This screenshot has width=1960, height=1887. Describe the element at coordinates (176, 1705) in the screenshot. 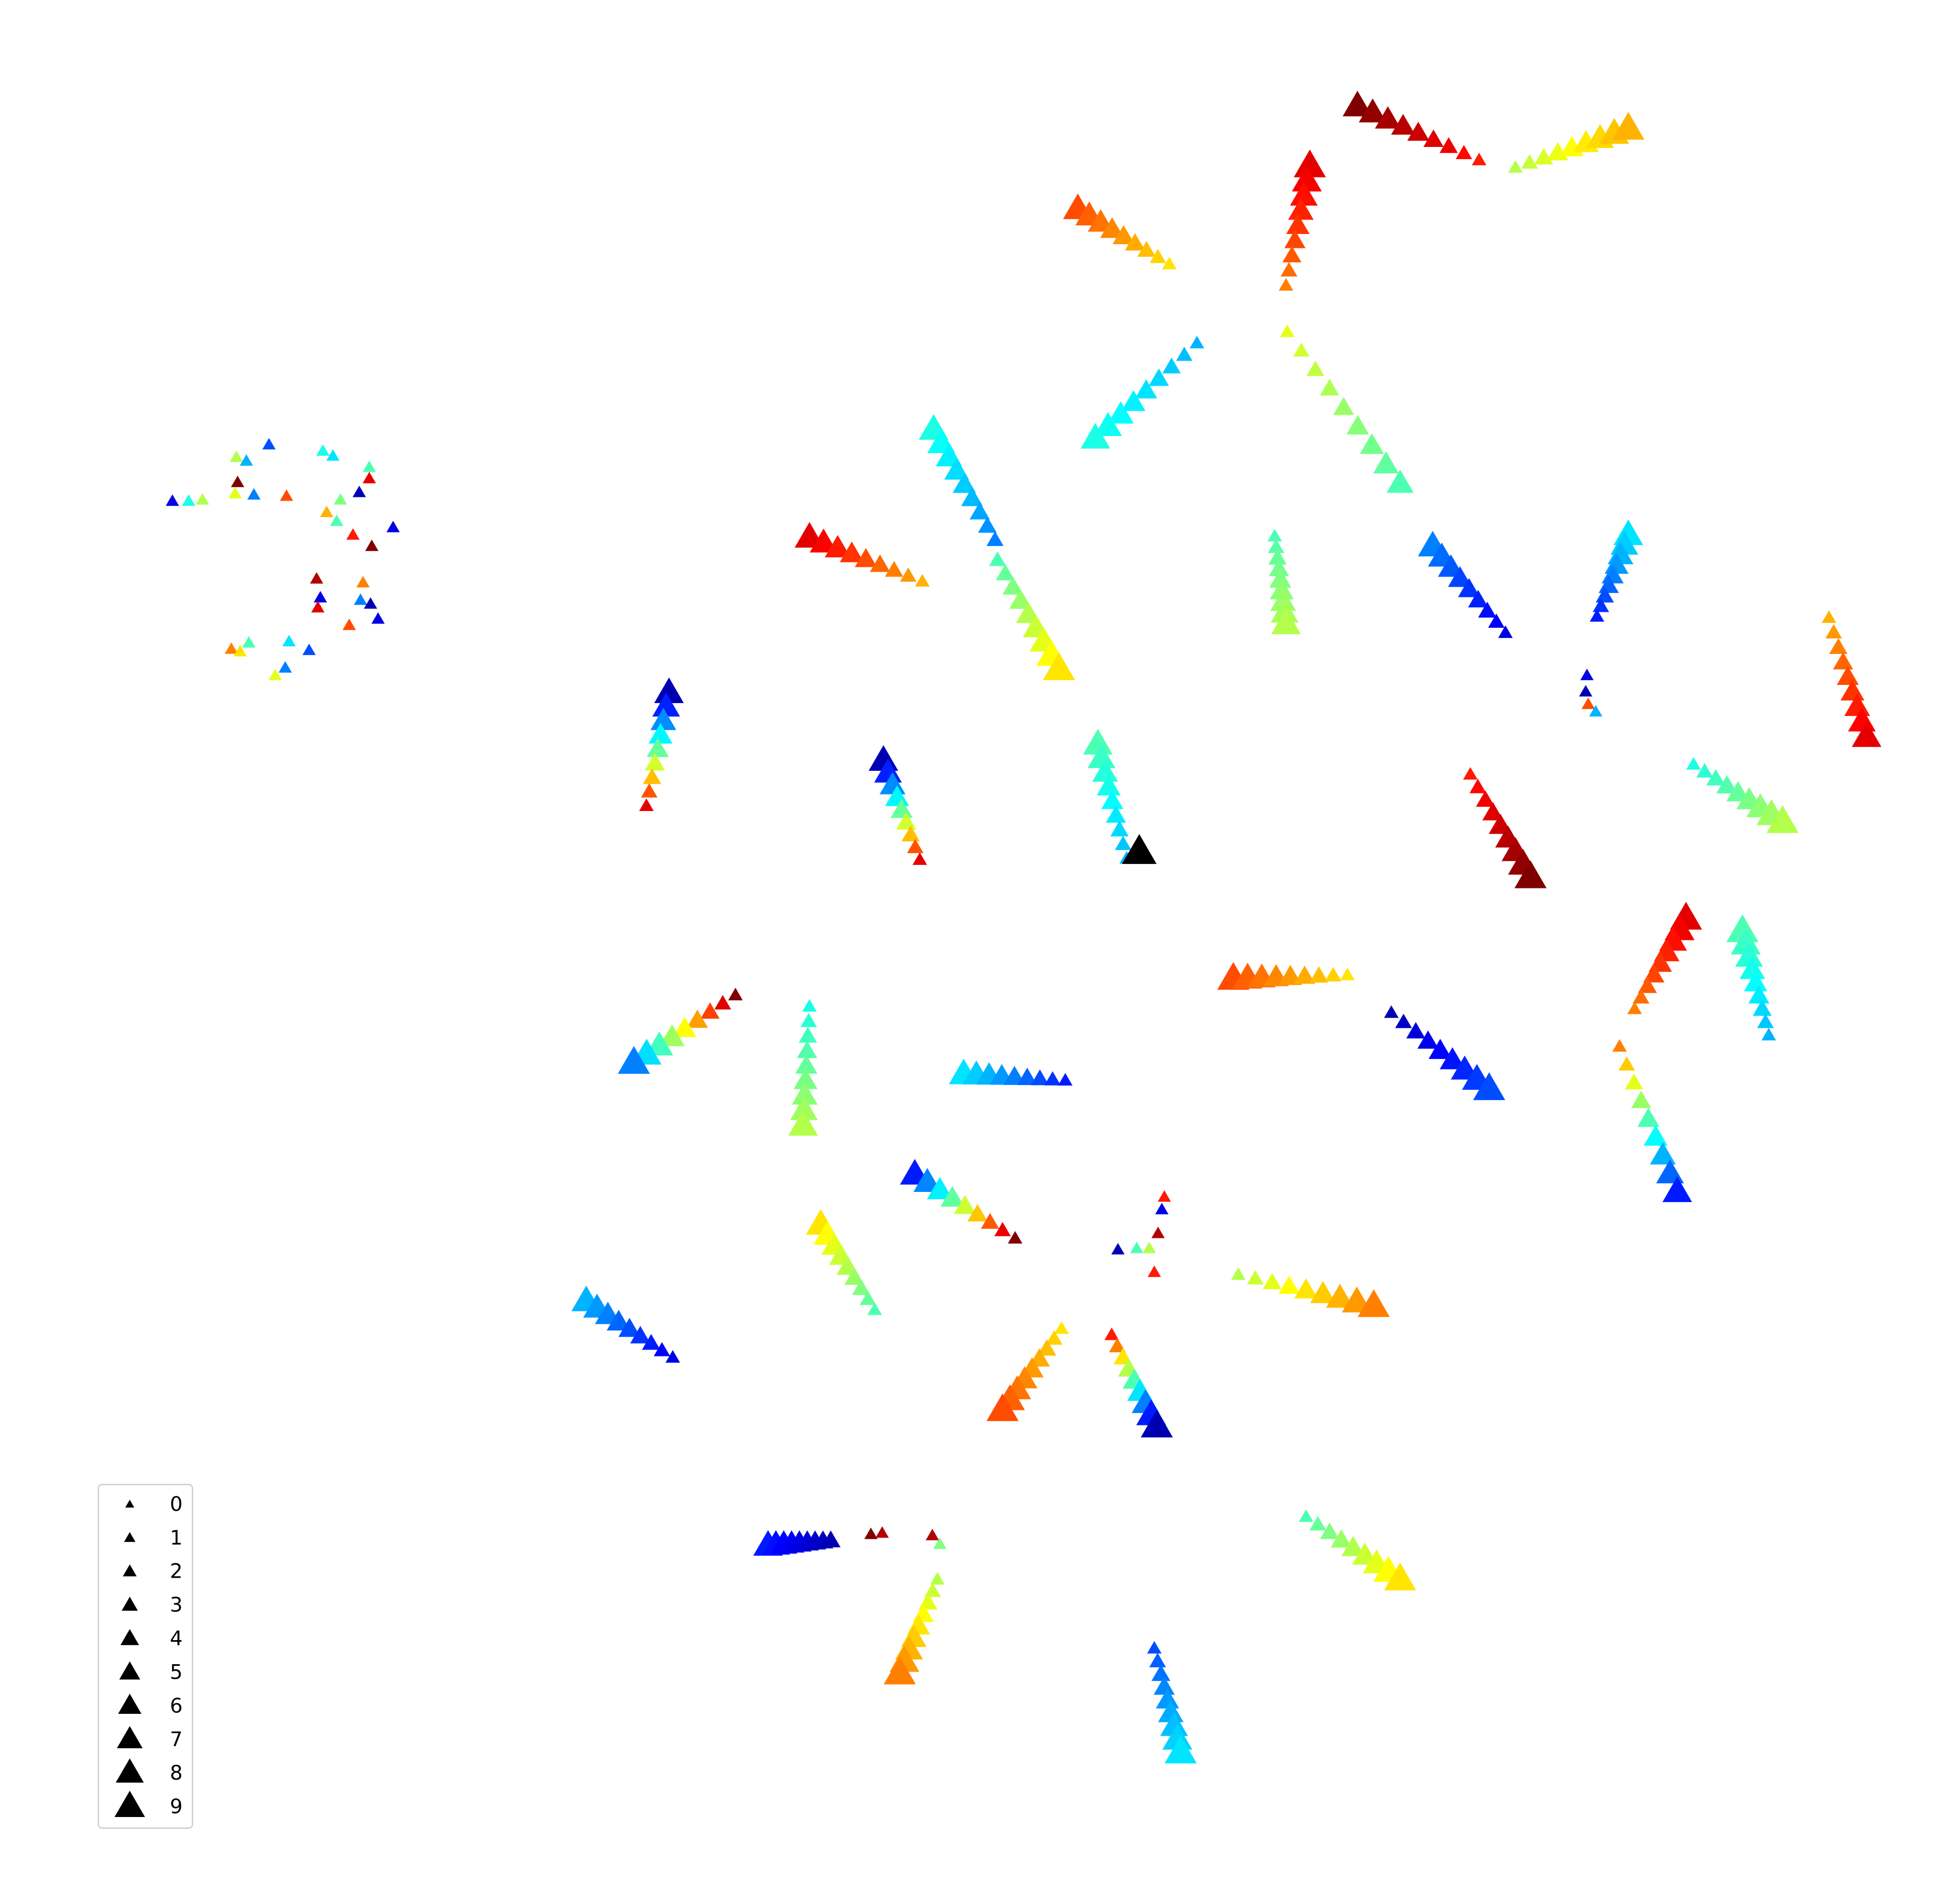

I see `legend-label: 6` at that location.